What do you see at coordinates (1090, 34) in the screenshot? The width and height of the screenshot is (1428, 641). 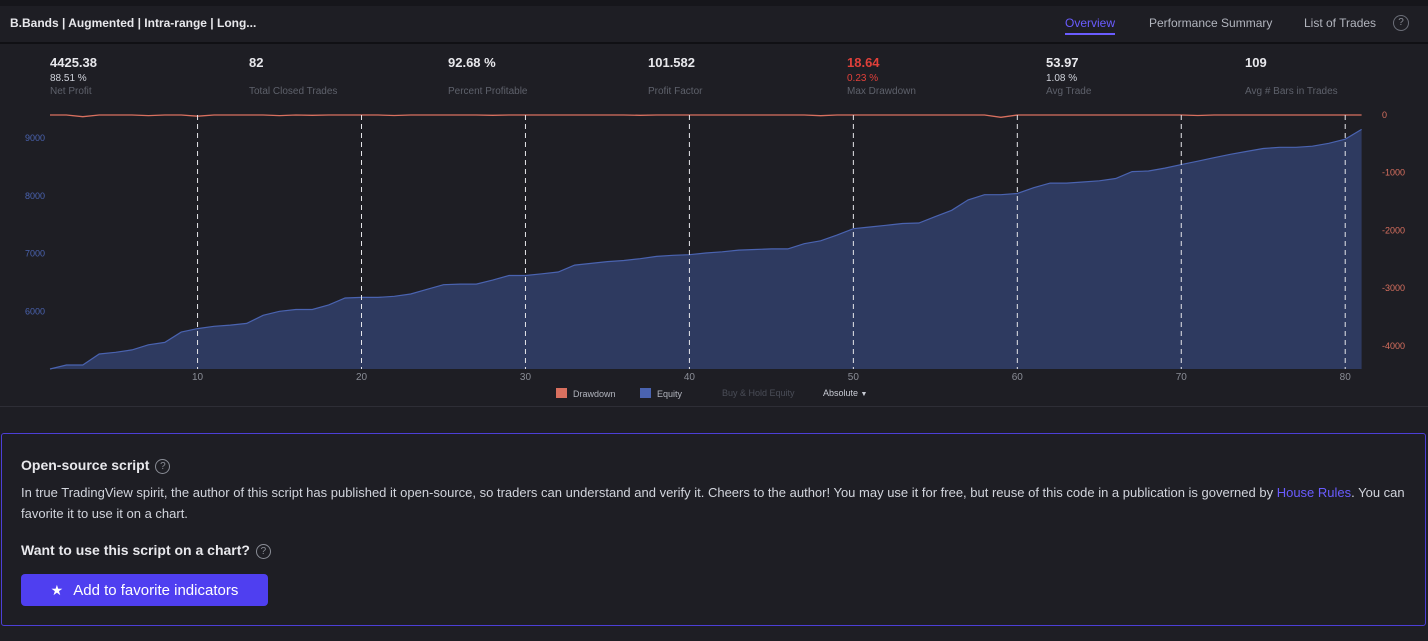 I see `active-tab-indicator` at bounding box center [1090, 34].